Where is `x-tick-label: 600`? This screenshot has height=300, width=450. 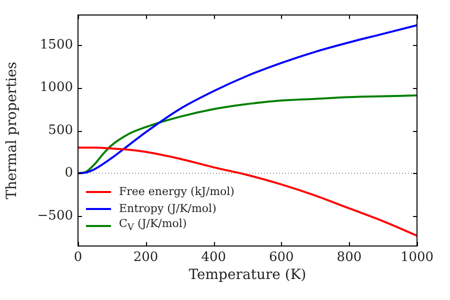 x-tick-label: 600 is located at coordinates (281, 258).